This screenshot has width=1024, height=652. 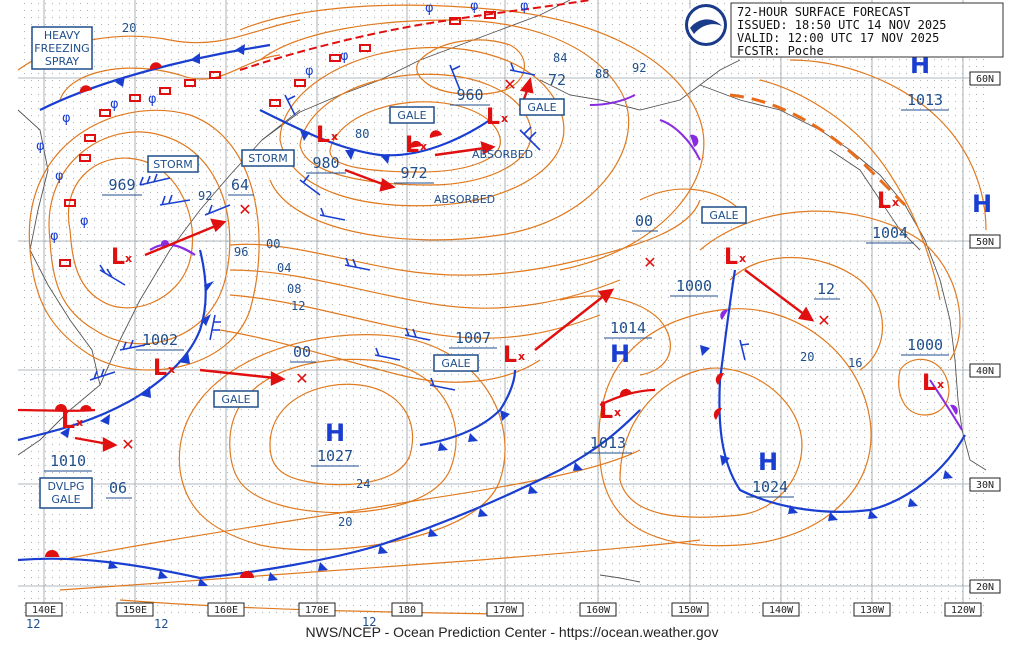 What do you see at coordinates (598, 610) in the screenshot?
I see `svg-text: 160W` at bounding box center [598, 610].